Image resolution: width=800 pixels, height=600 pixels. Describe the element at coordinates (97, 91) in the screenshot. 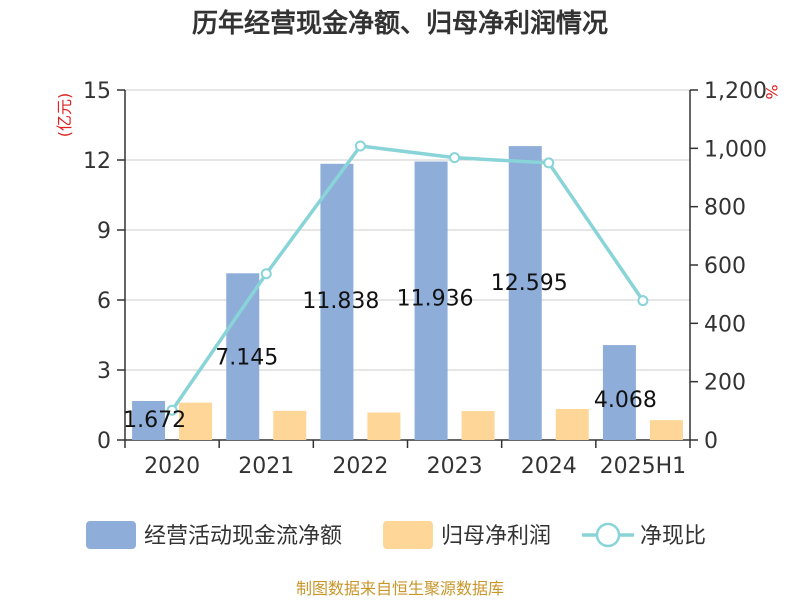

I see `left-tick-label: 15` at that location.